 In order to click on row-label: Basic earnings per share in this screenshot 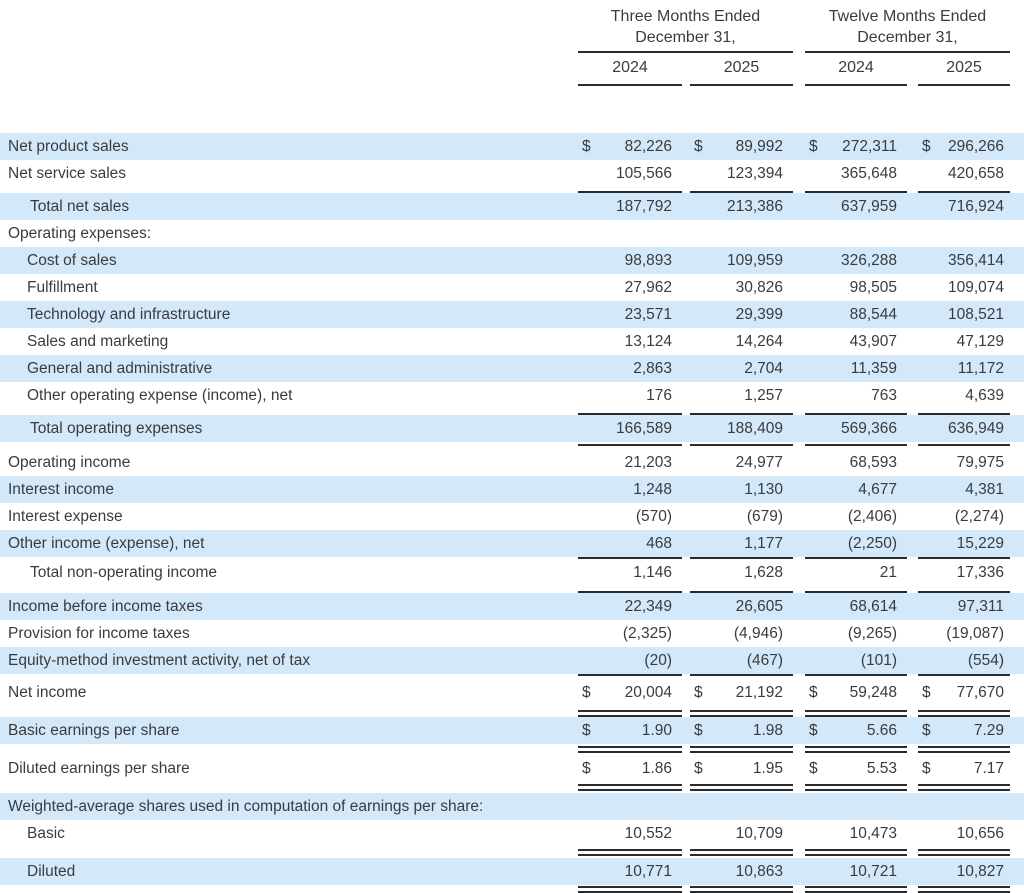, I will do `click(94, 730)`.